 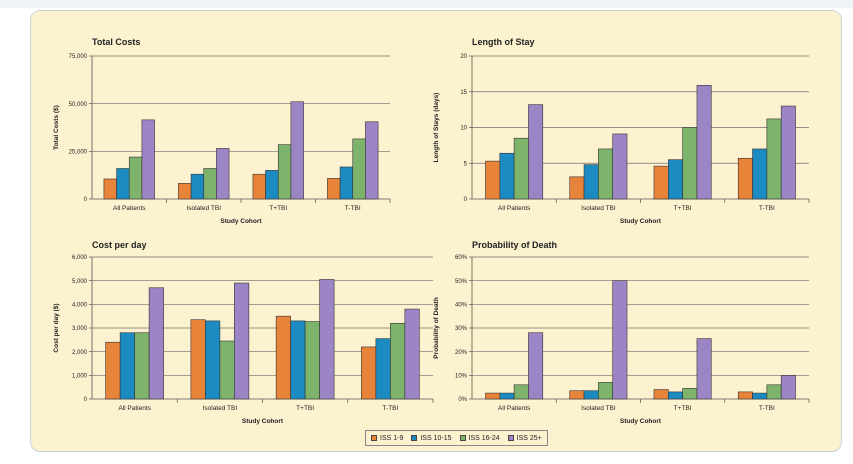 What do you see at coordinates (78, 57) in the screenshot?
I see `y-tick-label: 75,000` at bounding box center [78, 57].